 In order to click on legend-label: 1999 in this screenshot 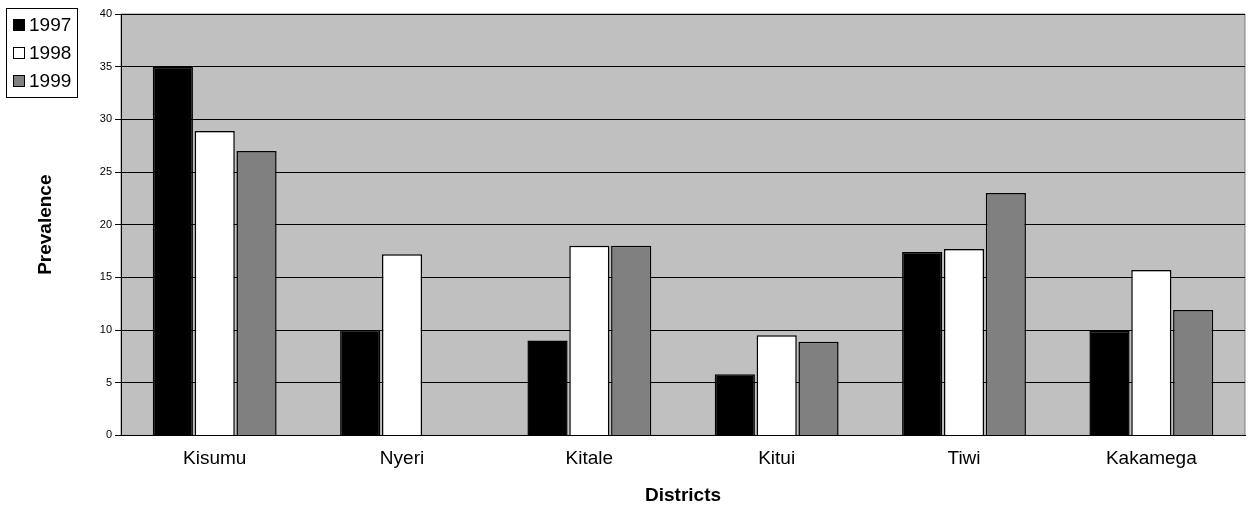, I will do `click(50, 81)`.